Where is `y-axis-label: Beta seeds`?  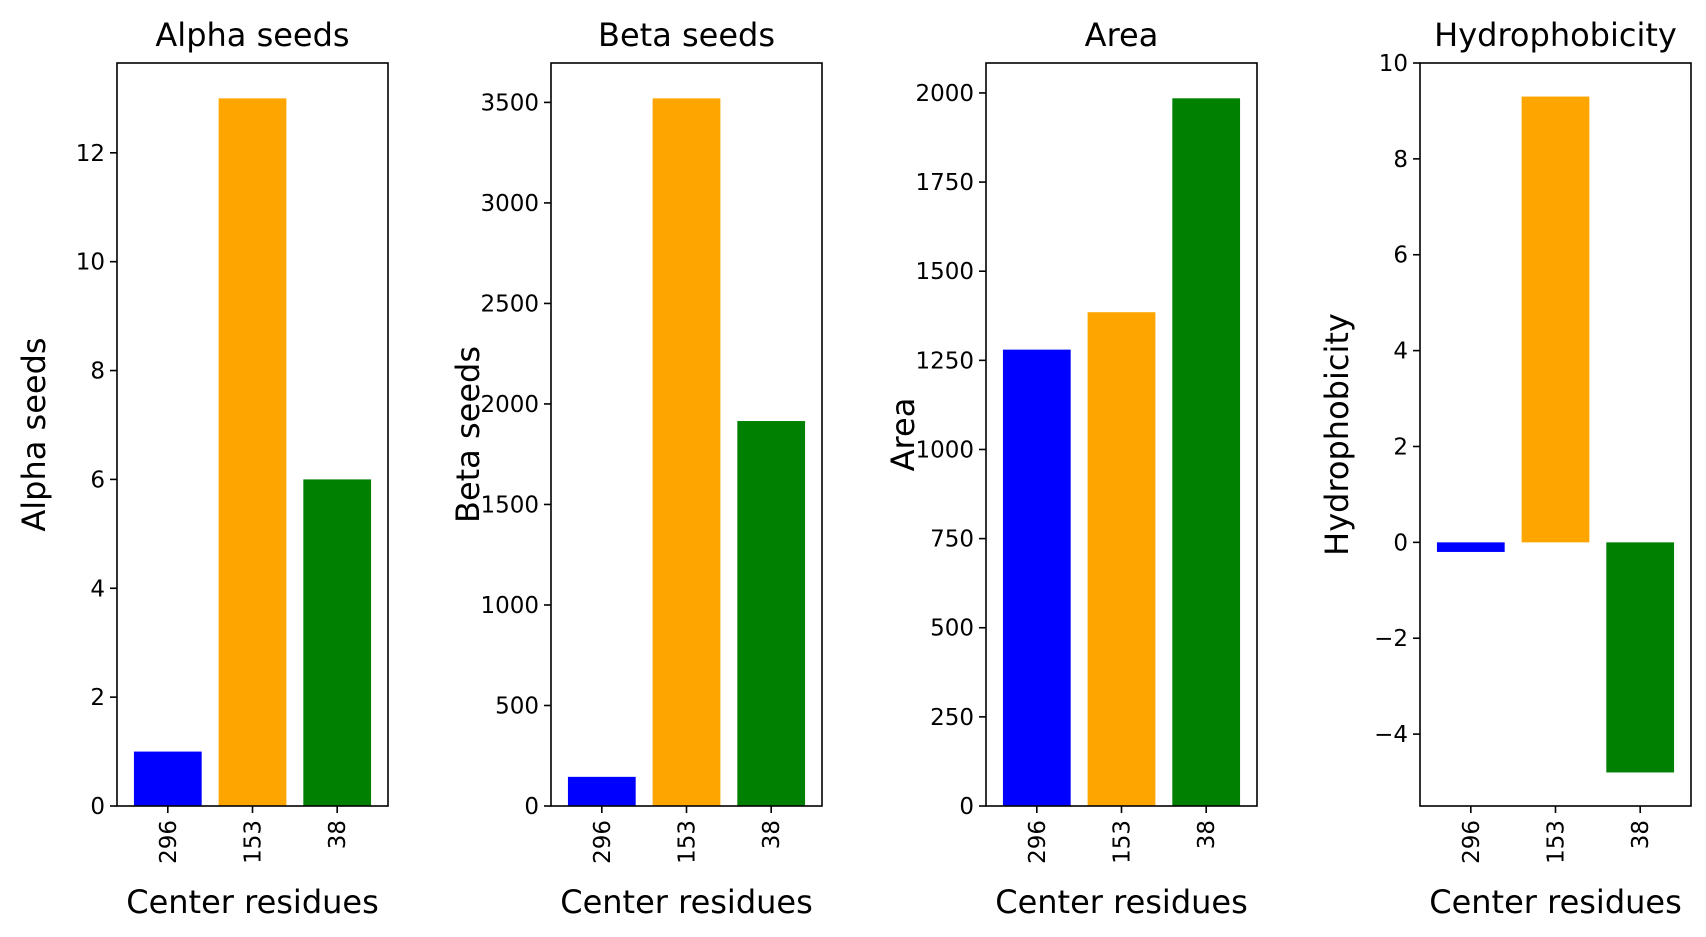
y-axis-label: Beta seeds is located at coordinates (468, 434).